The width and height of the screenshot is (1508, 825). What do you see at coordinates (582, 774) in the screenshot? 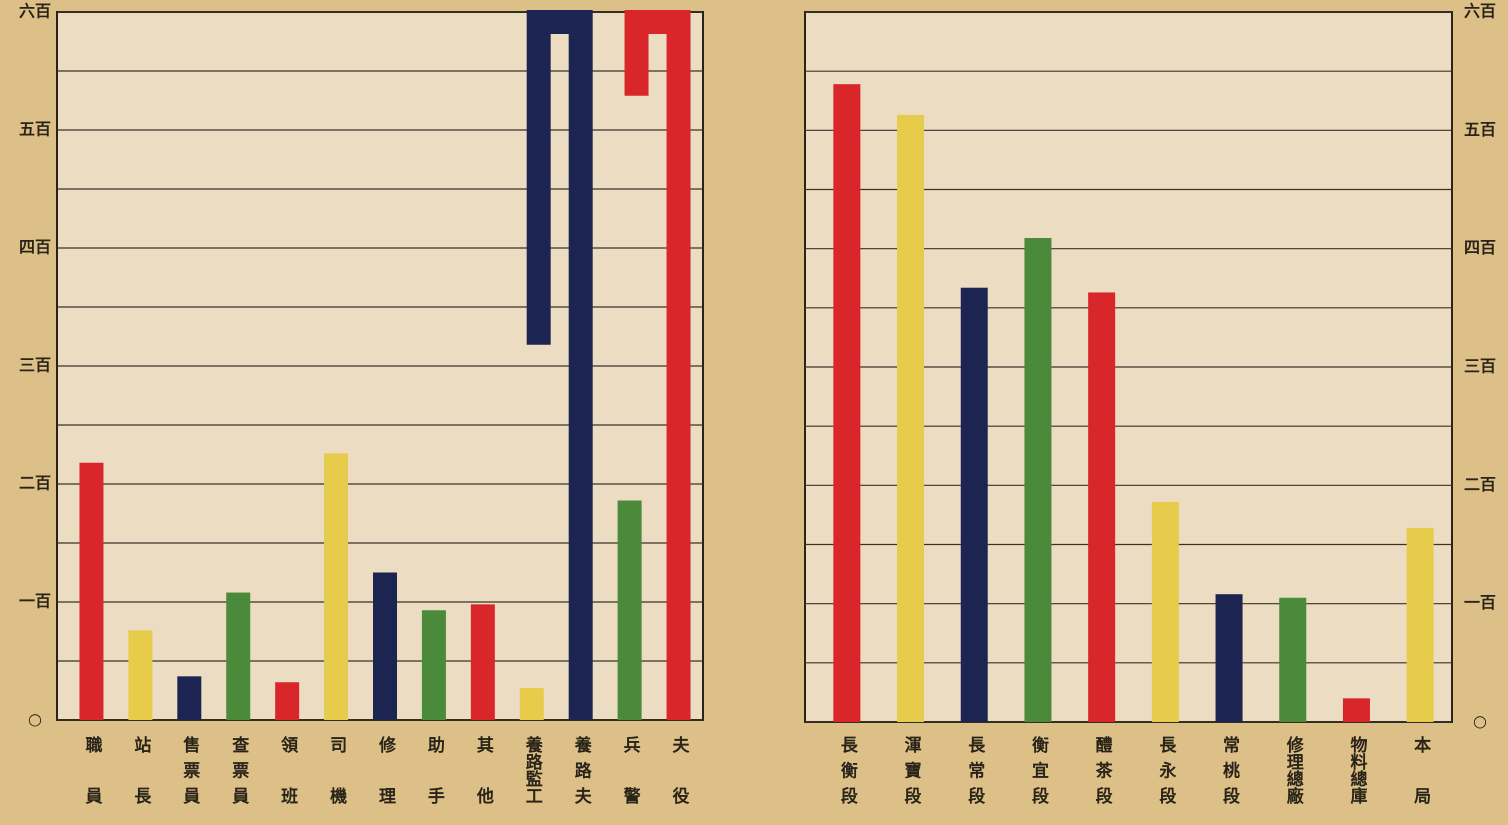
I see `x-tick-label: 養路夫` at bounding box center [582, 774].